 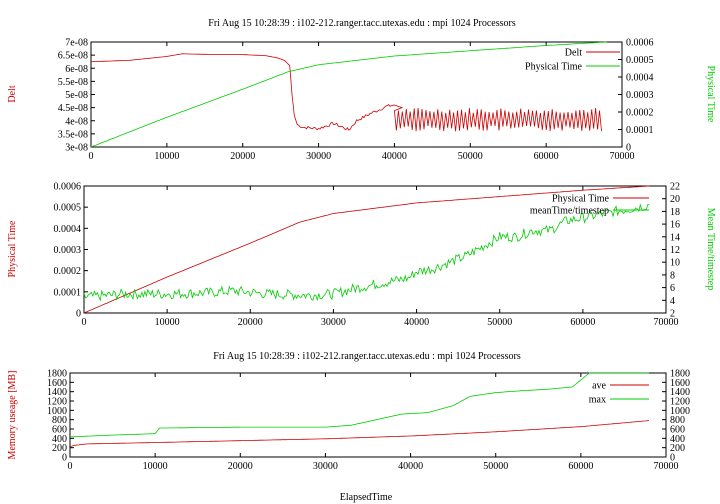 I want to click on y1-tick-label: 6e-08, so click(x=76, y=69).